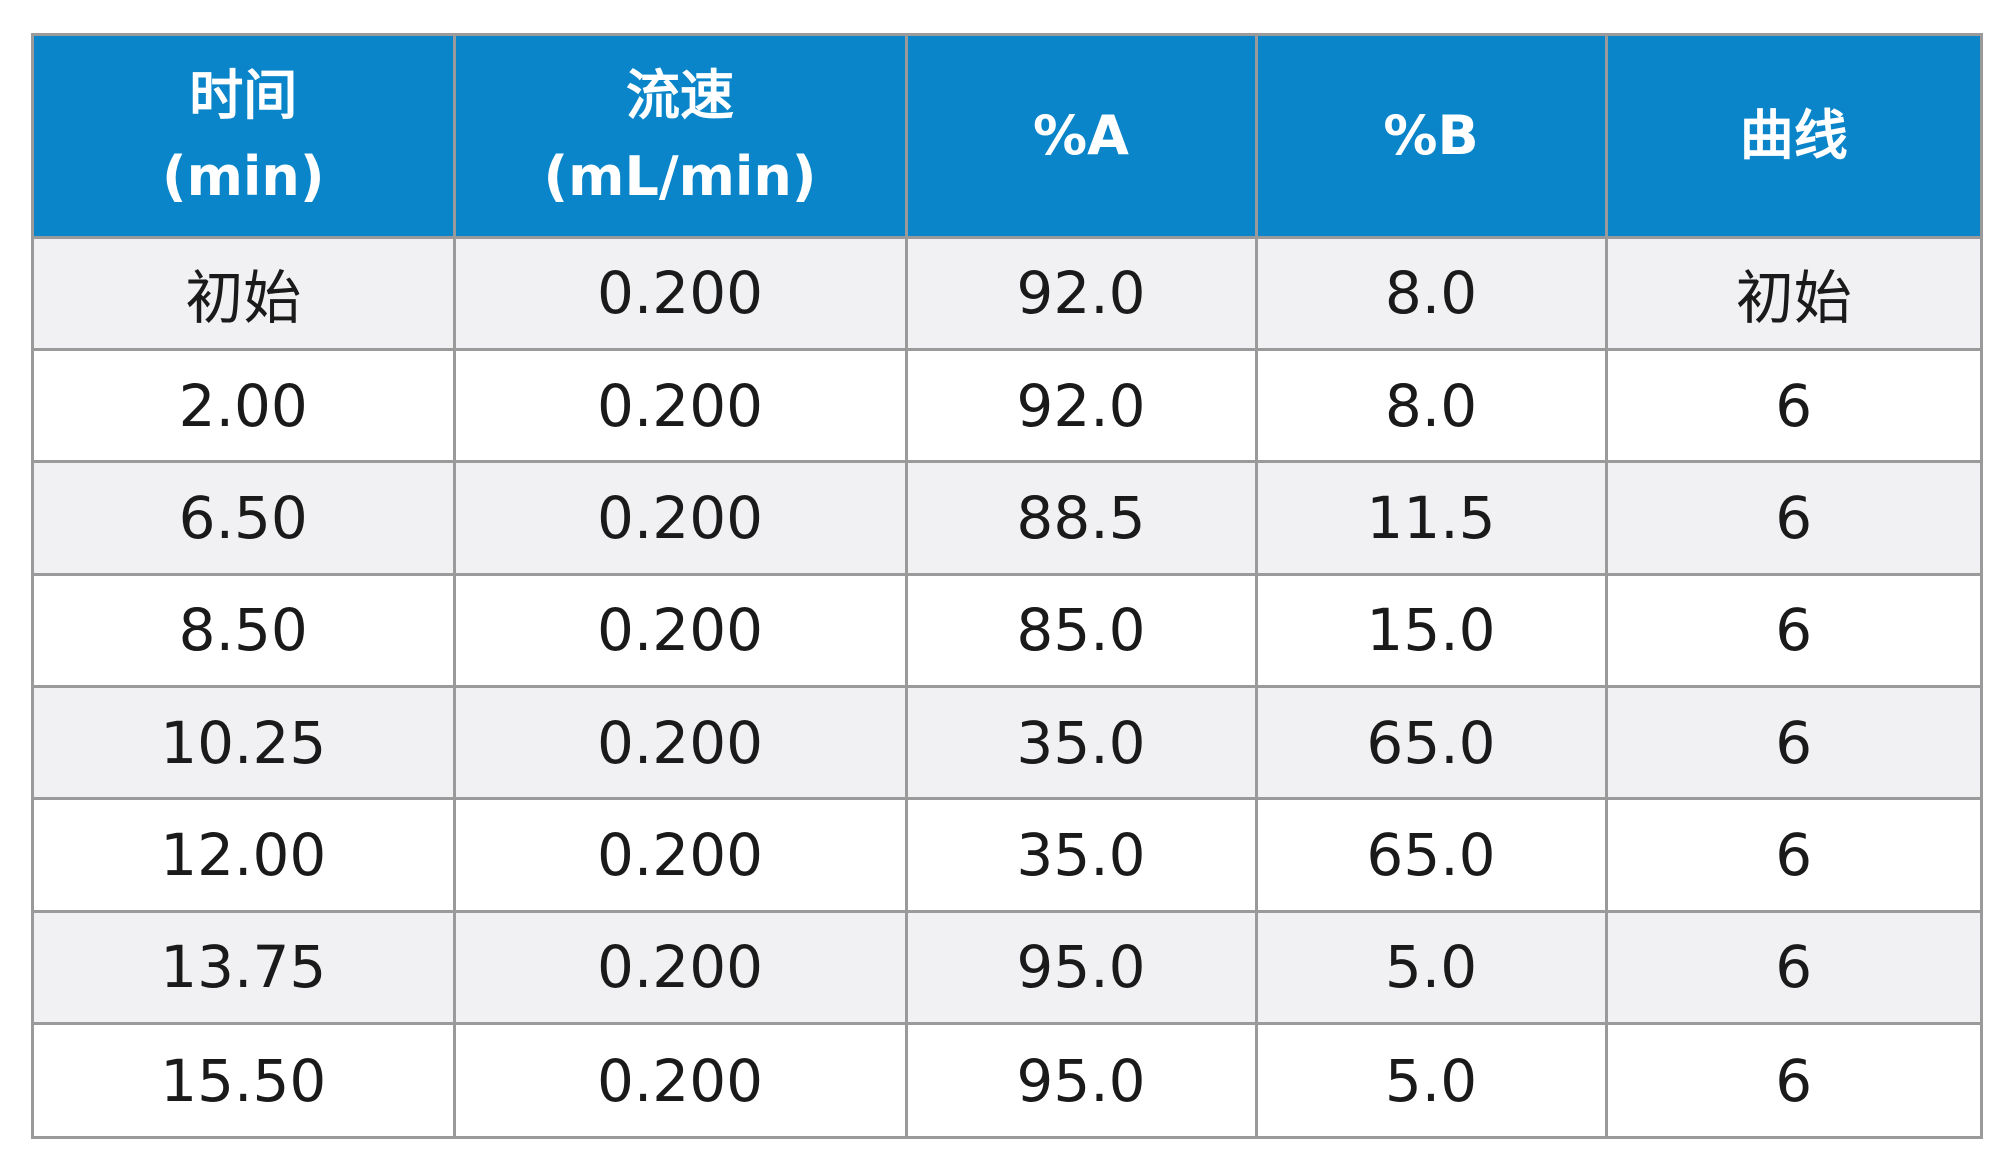 Image resolution: width=2000 pixels, height=1171 pixels. What do you see at coordinates (244, 966) in the screenshot?
I see `cell-time: 13.75` at bounding box center [244, 966].